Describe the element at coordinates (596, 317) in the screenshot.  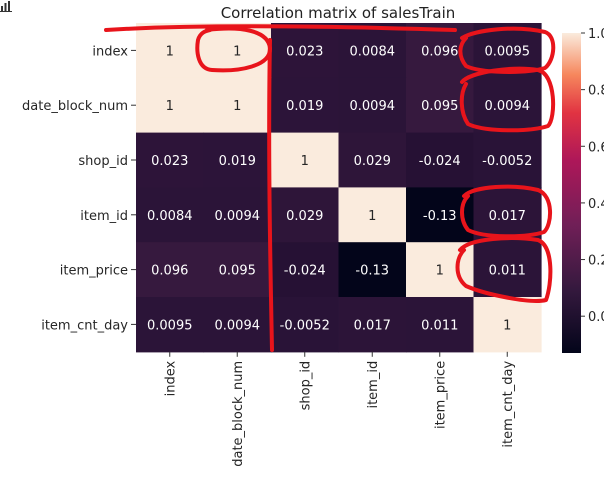
I see `colorbar-tick-label: 0.0` at that location.